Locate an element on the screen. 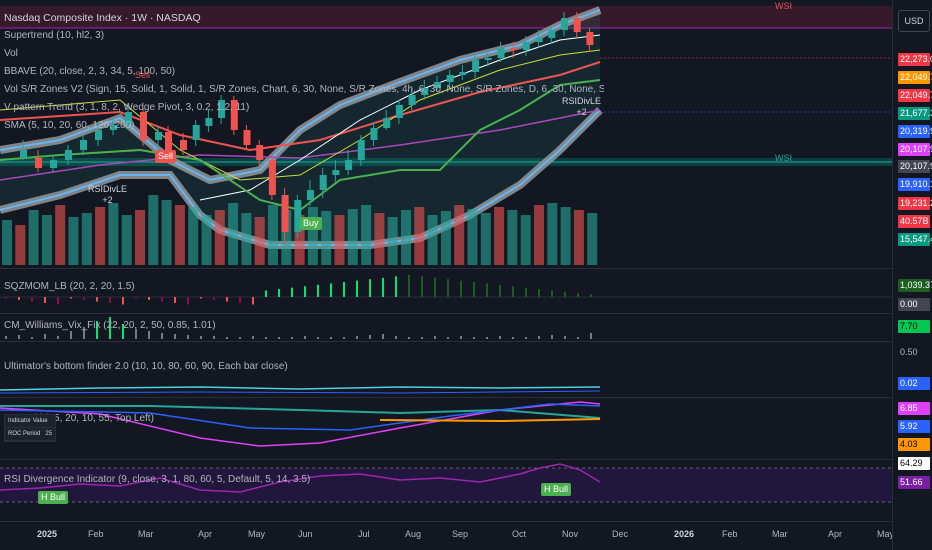 This screenshot has width=932, height=550. time-axis-label: Mar is located at coordinates (146, 534).